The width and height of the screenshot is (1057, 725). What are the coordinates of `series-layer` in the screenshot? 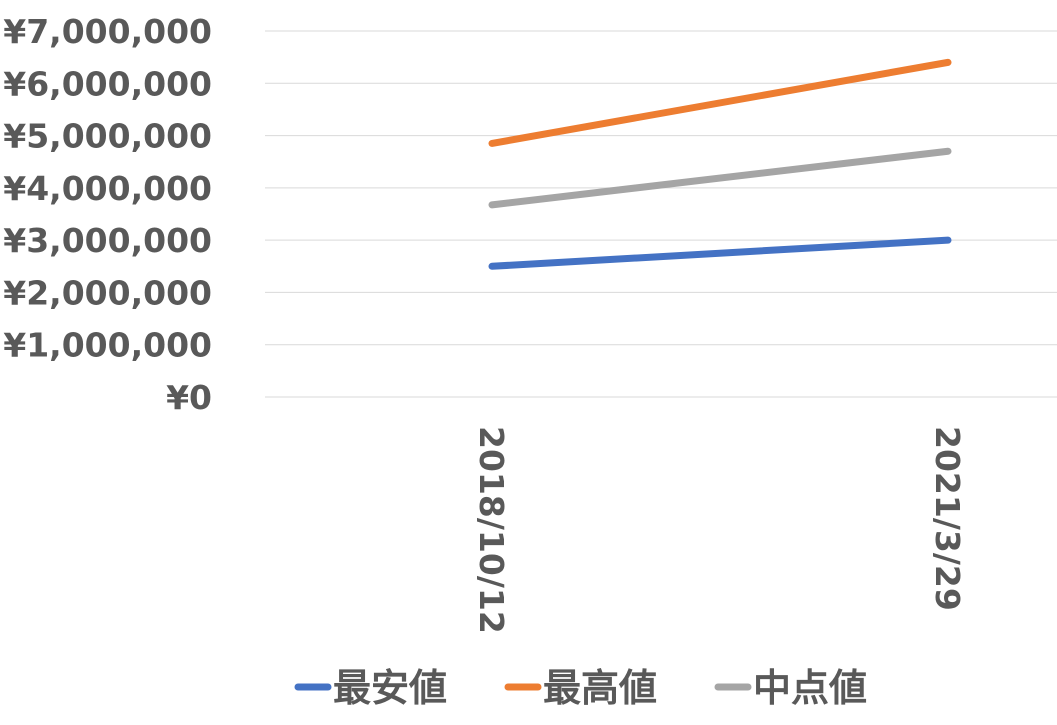 It's located at (720, 164).